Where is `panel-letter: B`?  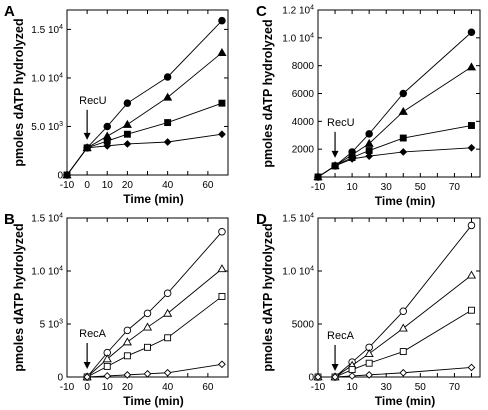
panel-letter: B is located at coordinates (9, 219).